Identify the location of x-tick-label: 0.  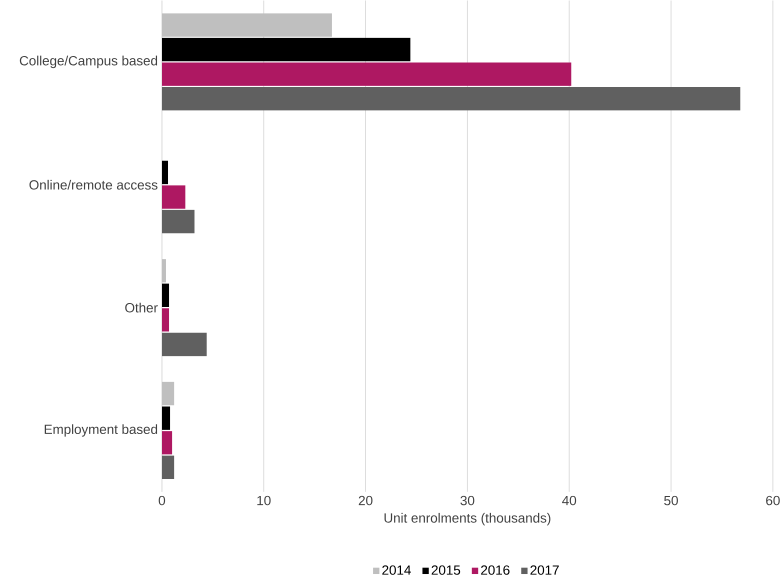
(162, 501).